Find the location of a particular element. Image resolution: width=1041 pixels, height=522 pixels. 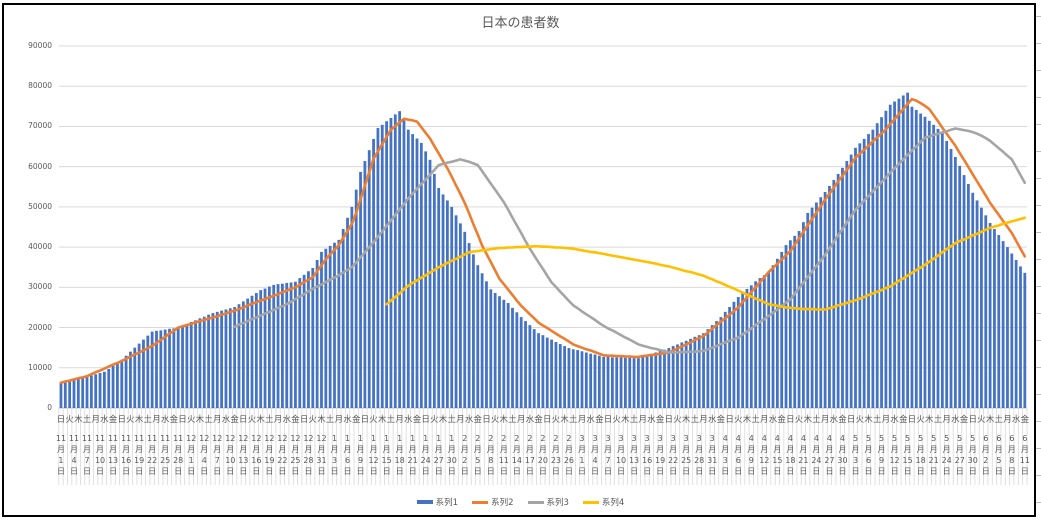

legend-item: 系列2 is located at coordinates (493, 502).